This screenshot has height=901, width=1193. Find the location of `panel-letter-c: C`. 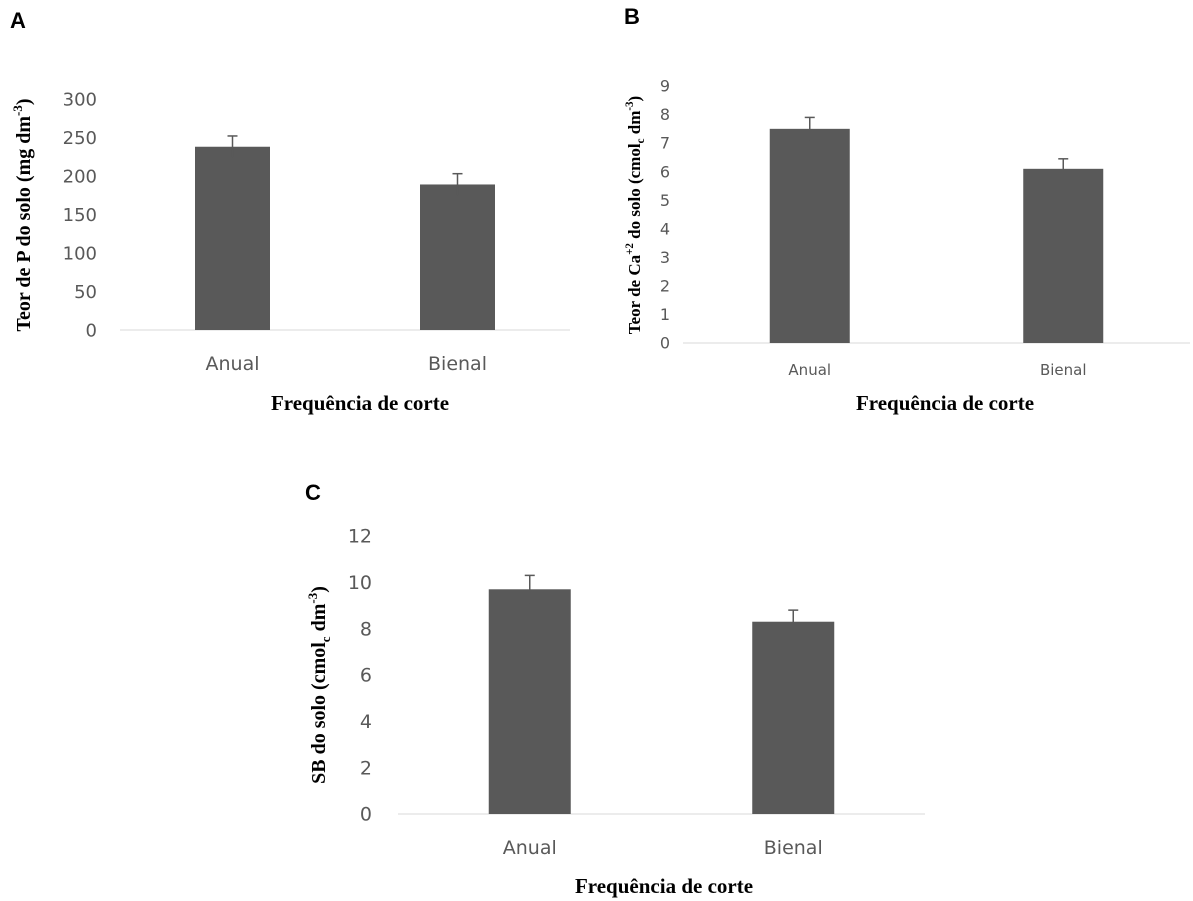

panel-letter-c: C is located at coordinates (313, 492).